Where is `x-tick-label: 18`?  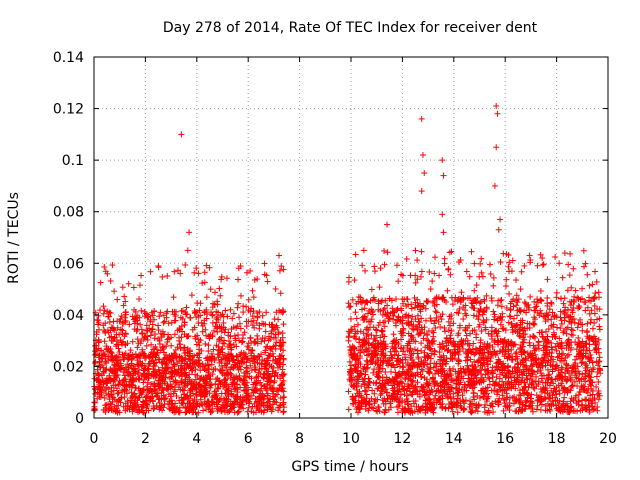
x-tick-label: 18 is located at coordinates (557, 439).